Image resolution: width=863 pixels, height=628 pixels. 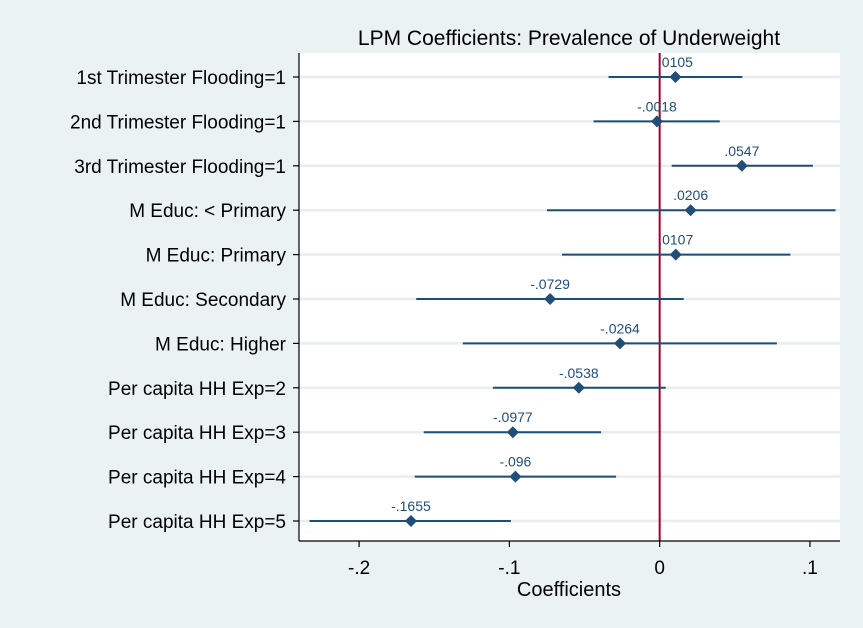 What do you see at coordinates (657, 106) in the screenshot?
I see `value-label: -.0018` at bounding box center [657, 106].